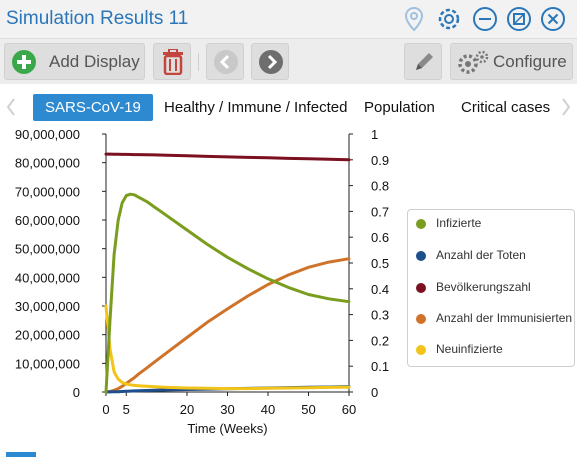 The width and height of the screenshot is (577, 457). Describe the element at coordinates (380, 340) in the screenshot. I see `y2-tick-label: 0.2` at that location.